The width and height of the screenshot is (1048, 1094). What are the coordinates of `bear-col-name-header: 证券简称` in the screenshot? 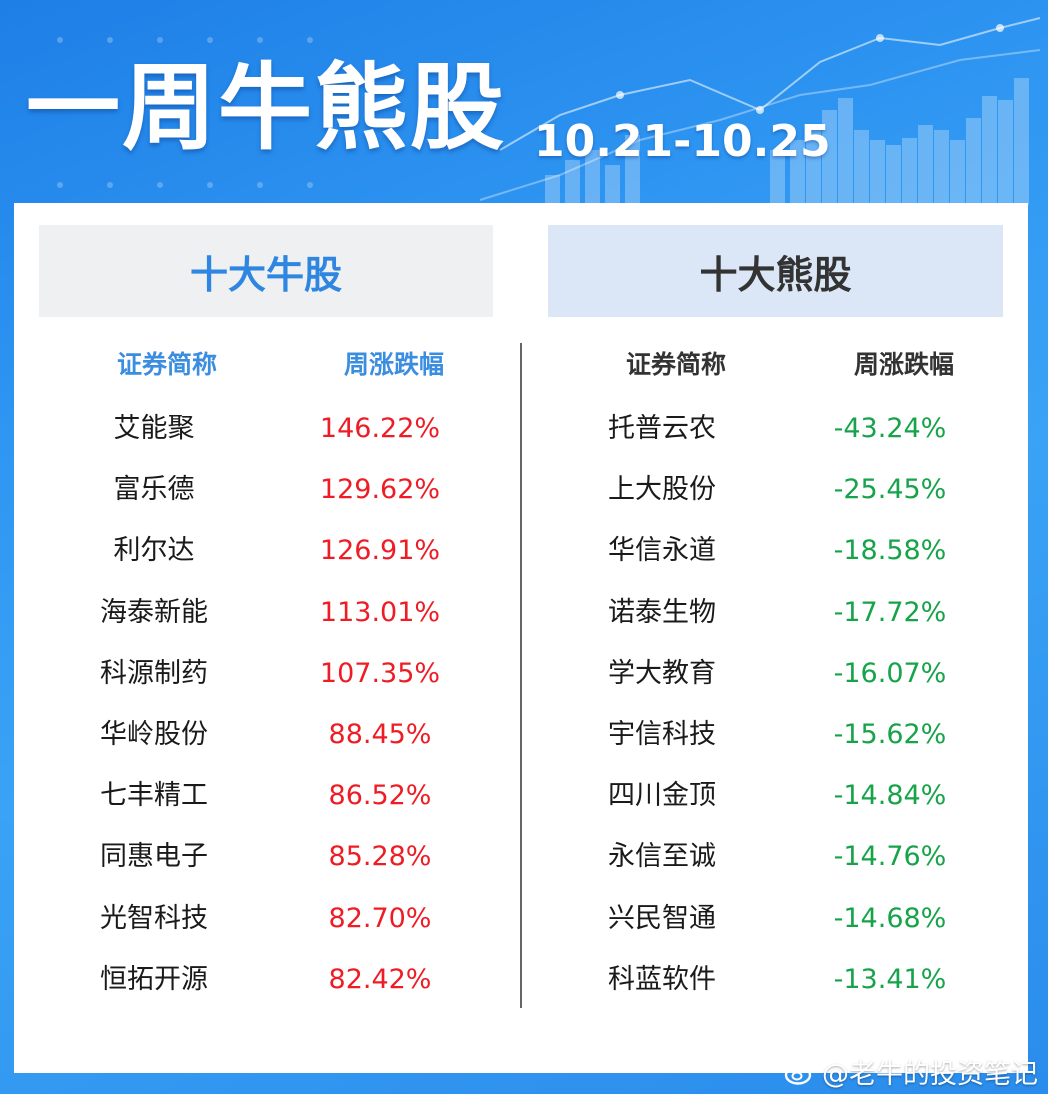 It's located at (675, 364).